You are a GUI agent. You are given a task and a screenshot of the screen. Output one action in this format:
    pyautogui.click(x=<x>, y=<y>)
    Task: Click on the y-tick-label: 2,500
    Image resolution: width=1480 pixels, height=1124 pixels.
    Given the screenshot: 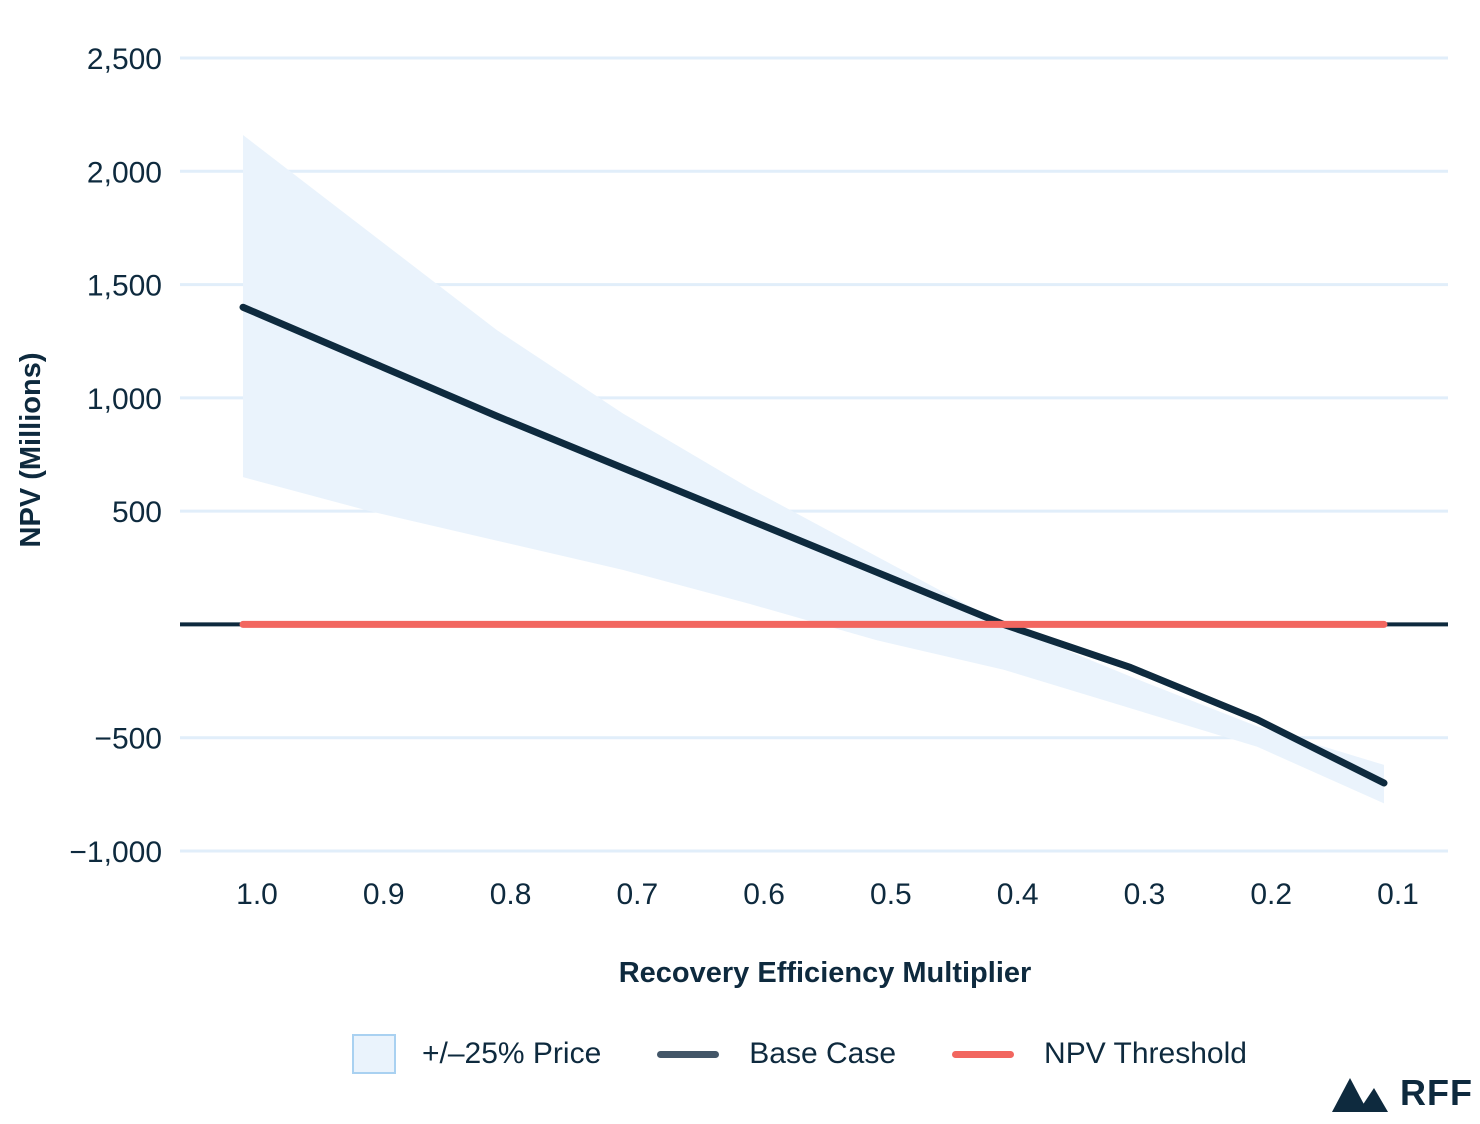 What is the action you would take?
    pyautogui.click(x=124, y=59)
    